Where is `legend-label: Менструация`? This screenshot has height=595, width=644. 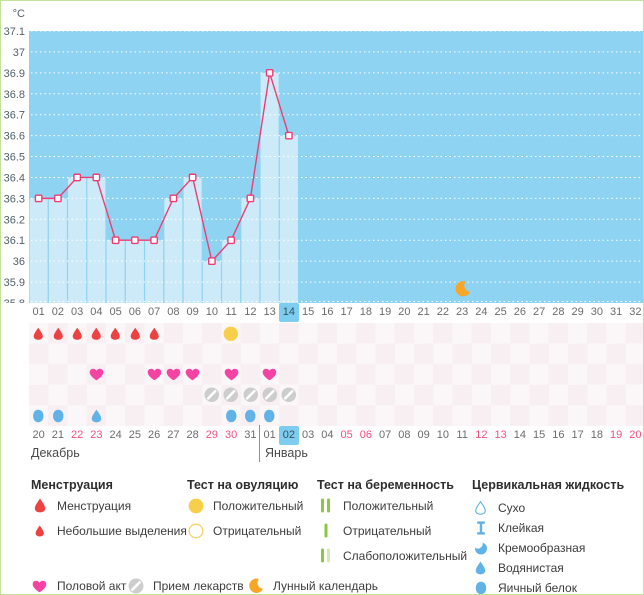 legend-label: Менструация is located at coordinates (94, 505).